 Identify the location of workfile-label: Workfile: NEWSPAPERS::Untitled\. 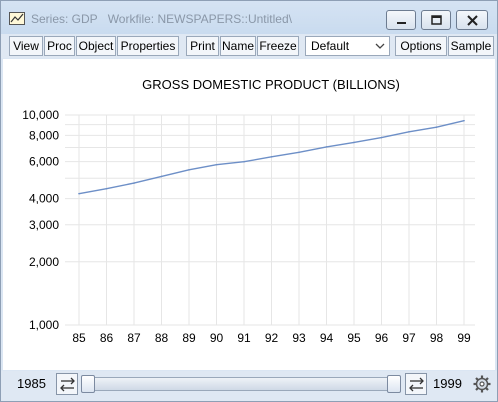
(199, 19).